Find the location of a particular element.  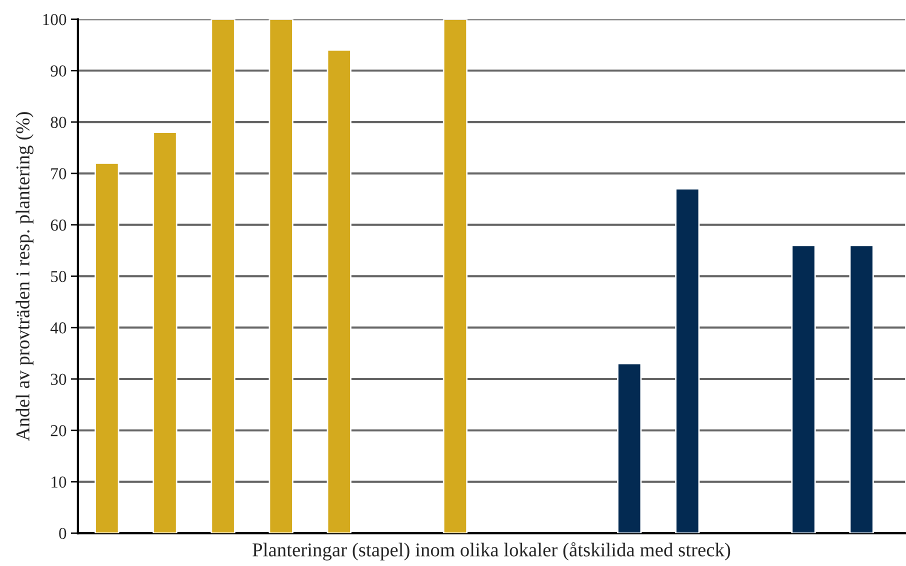

y-tick-label: 10 is located at coordinates (59, 482).